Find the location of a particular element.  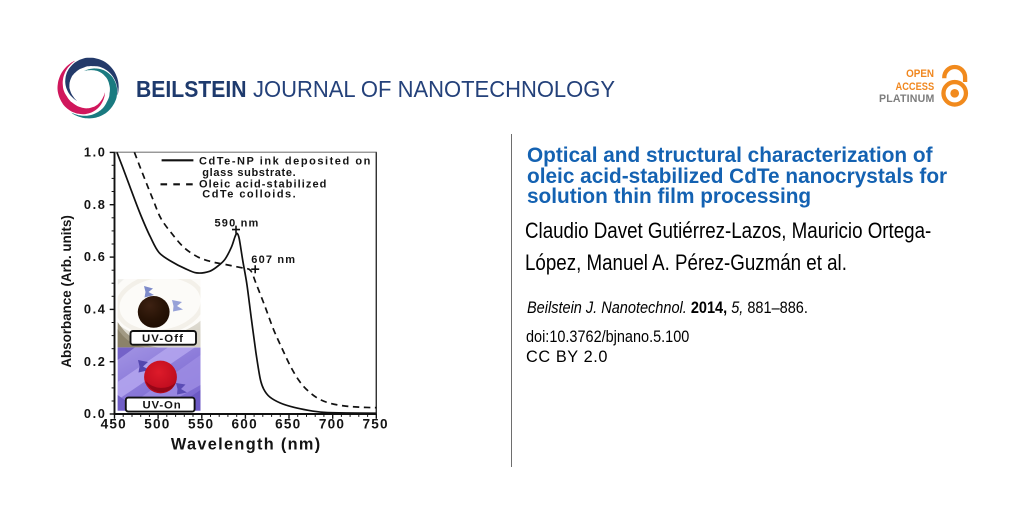

svg-text: 590 nm is located at coordinates (237, 224).